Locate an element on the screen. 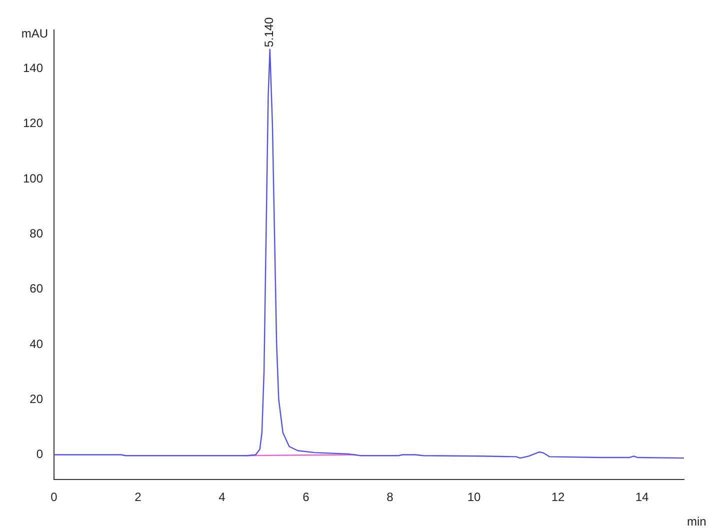 This screenshot has height=528, width=720. y-tick-label: 80 is located at coordinates (37, 233).